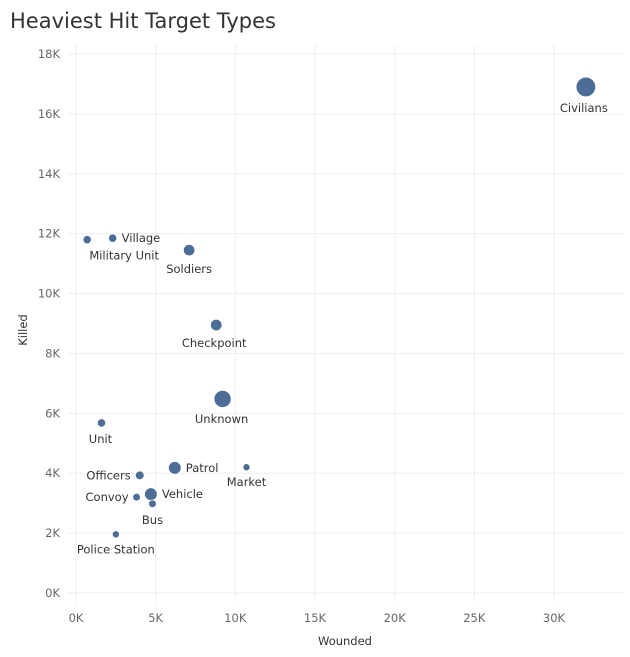 Image resolution: width=630 pixels, height=657 pixels. What do you see at coordinates (49, 114) in the screenshot?
I see `y-tick-label: 16K` at bounding box center [49, 114].